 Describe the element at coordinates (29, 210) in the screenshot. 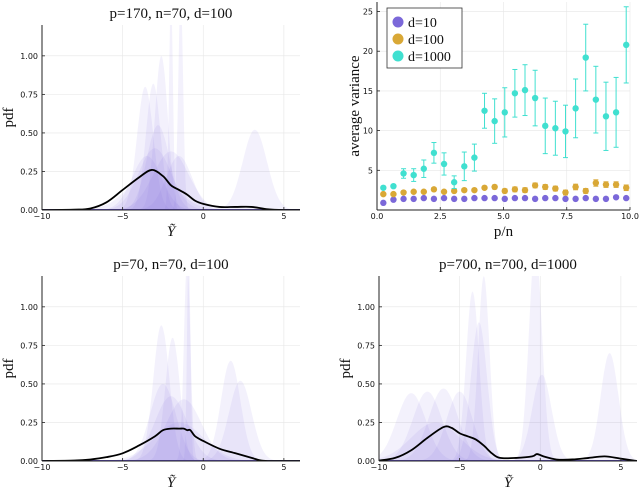

I see `y-tick-label: 0.00` at that location.